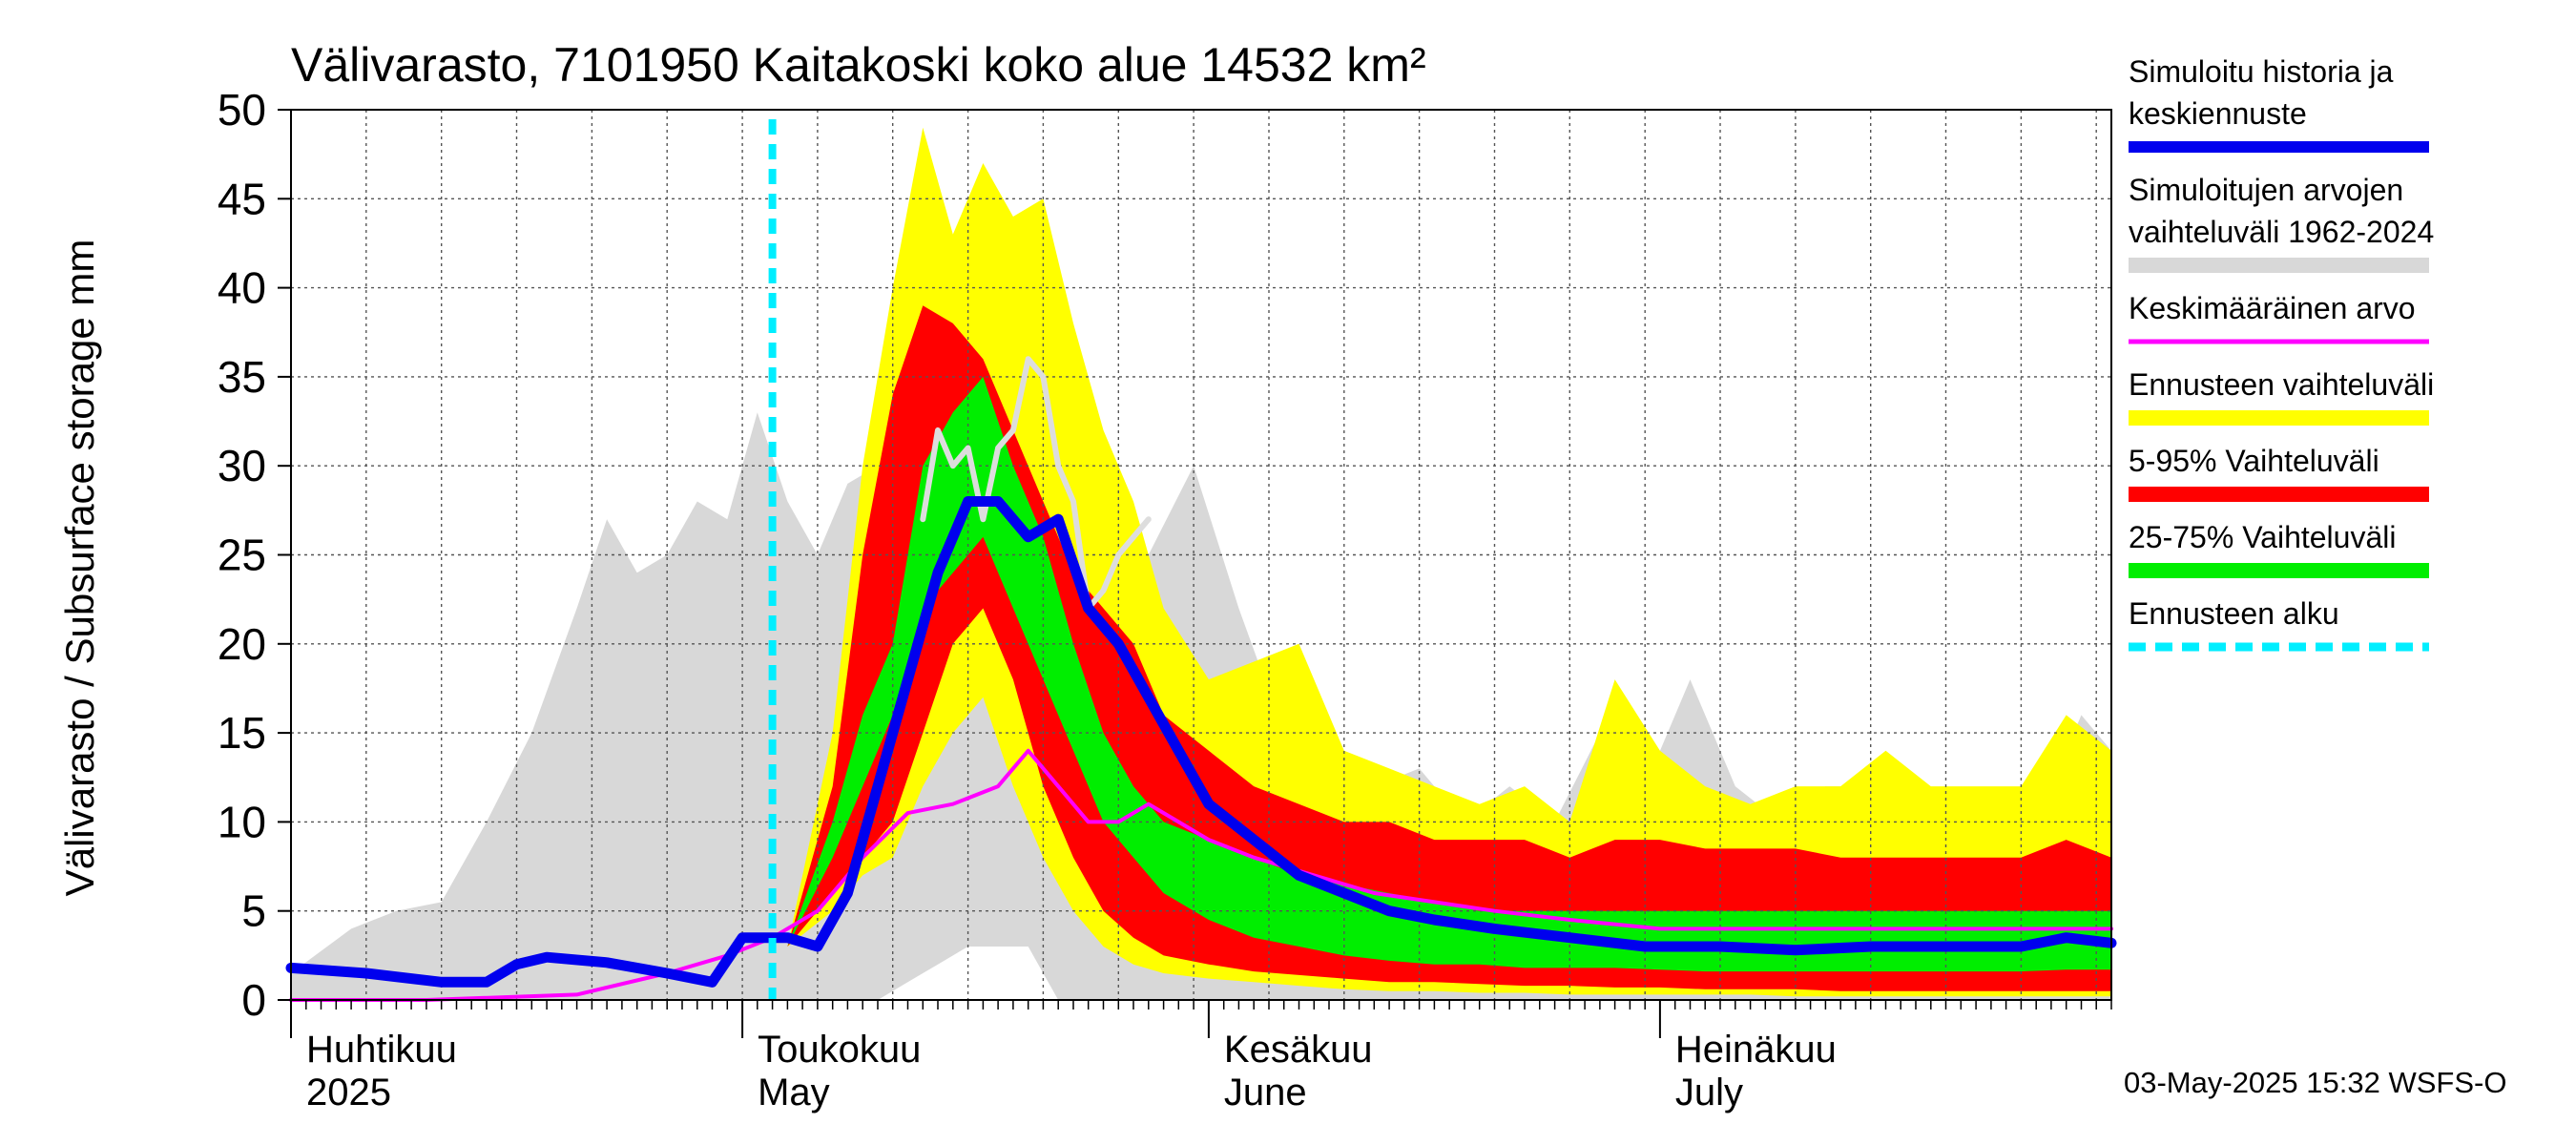 The height and width of the screenshot is (1145, 2576). I want to click on x-month-label: Huhtikuu, so click(381, 1050).